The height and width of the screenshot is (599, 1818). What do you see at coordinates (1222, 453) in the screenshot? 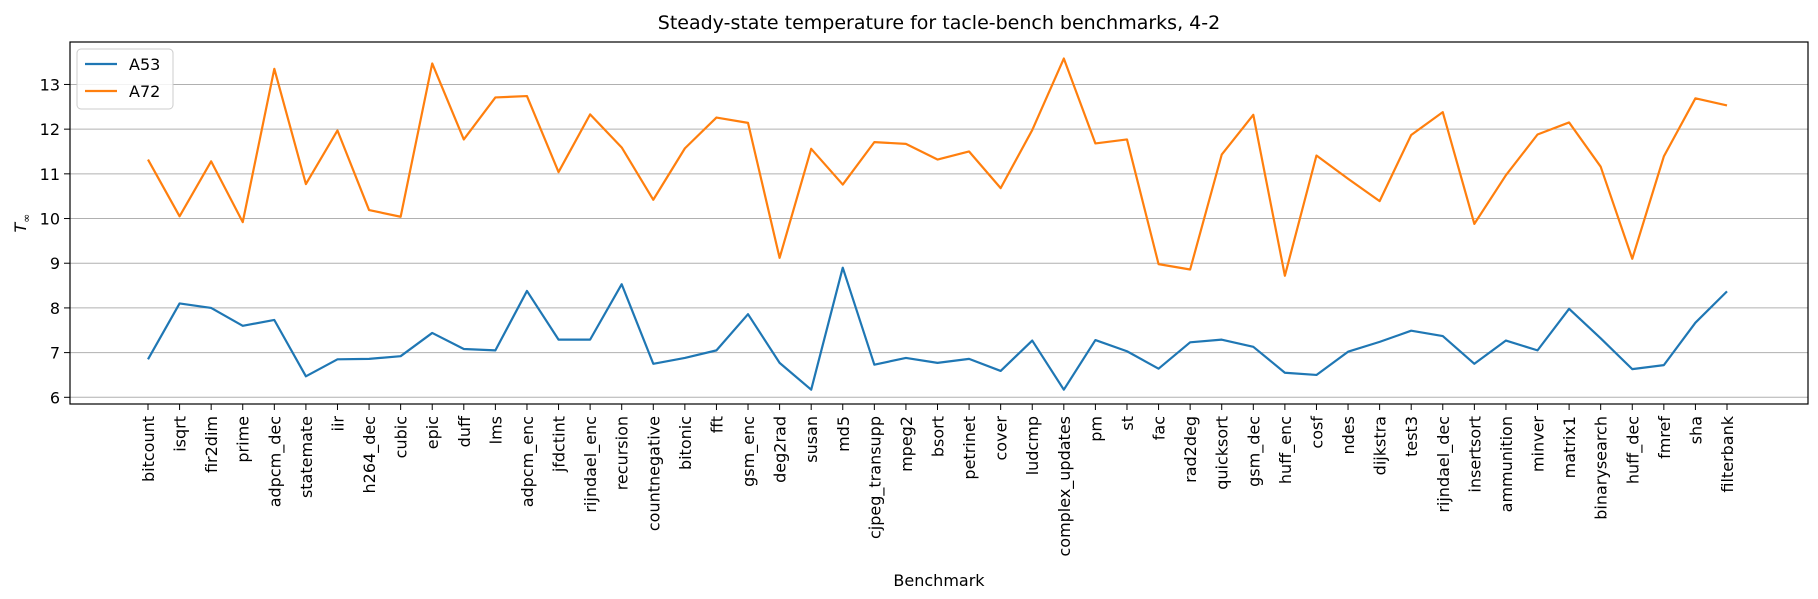
I see `x-tick-label: quicksort` at bounding box center [1222, 453].